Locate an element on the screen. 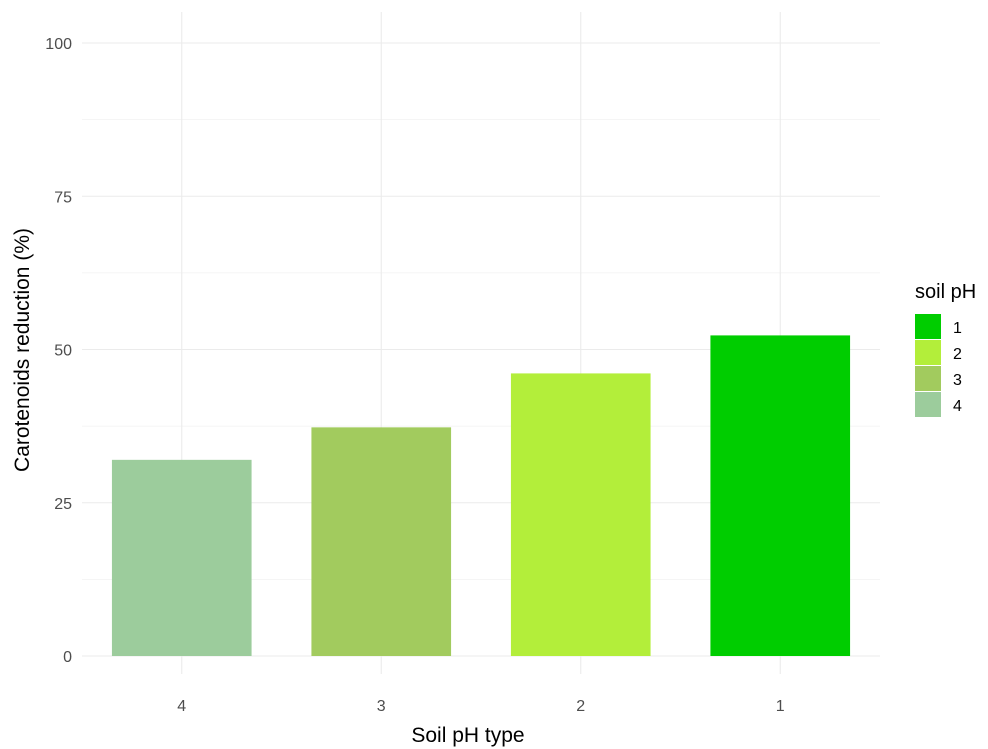 This screenshot has width=988, height=749. x-tick-label: 3 is located at coordinates (381, 706).